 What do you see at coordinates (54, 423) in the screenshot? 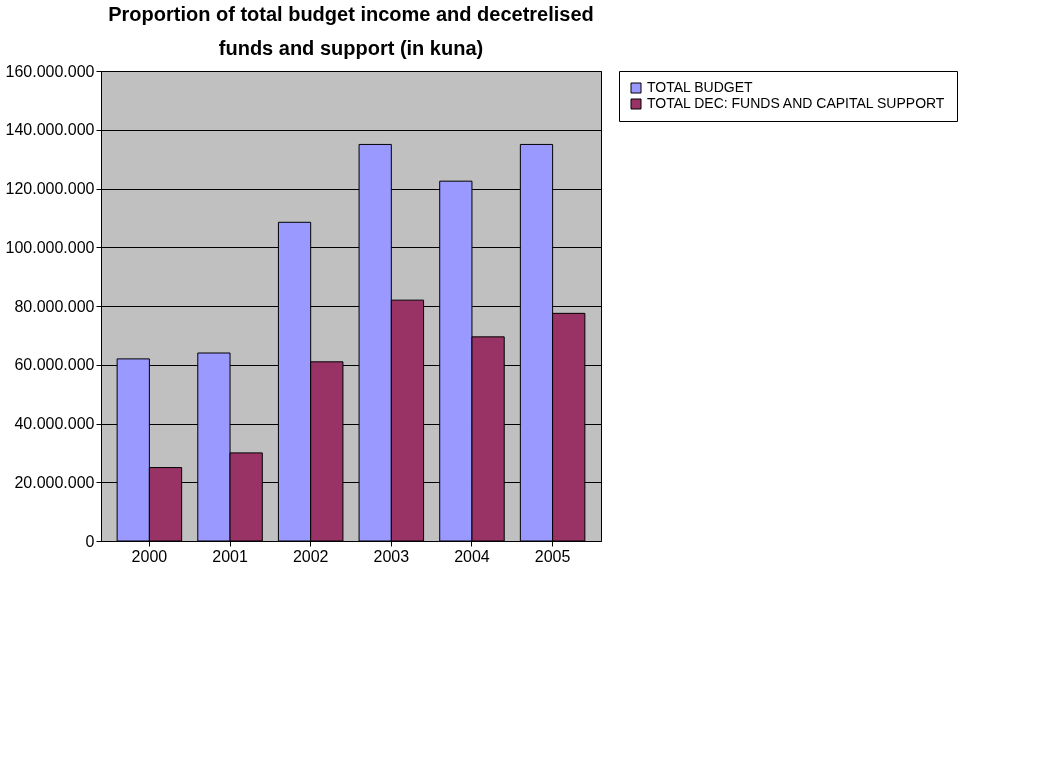
I see `y-tick-label: 40.000.000` at bounding box center [54, 423].